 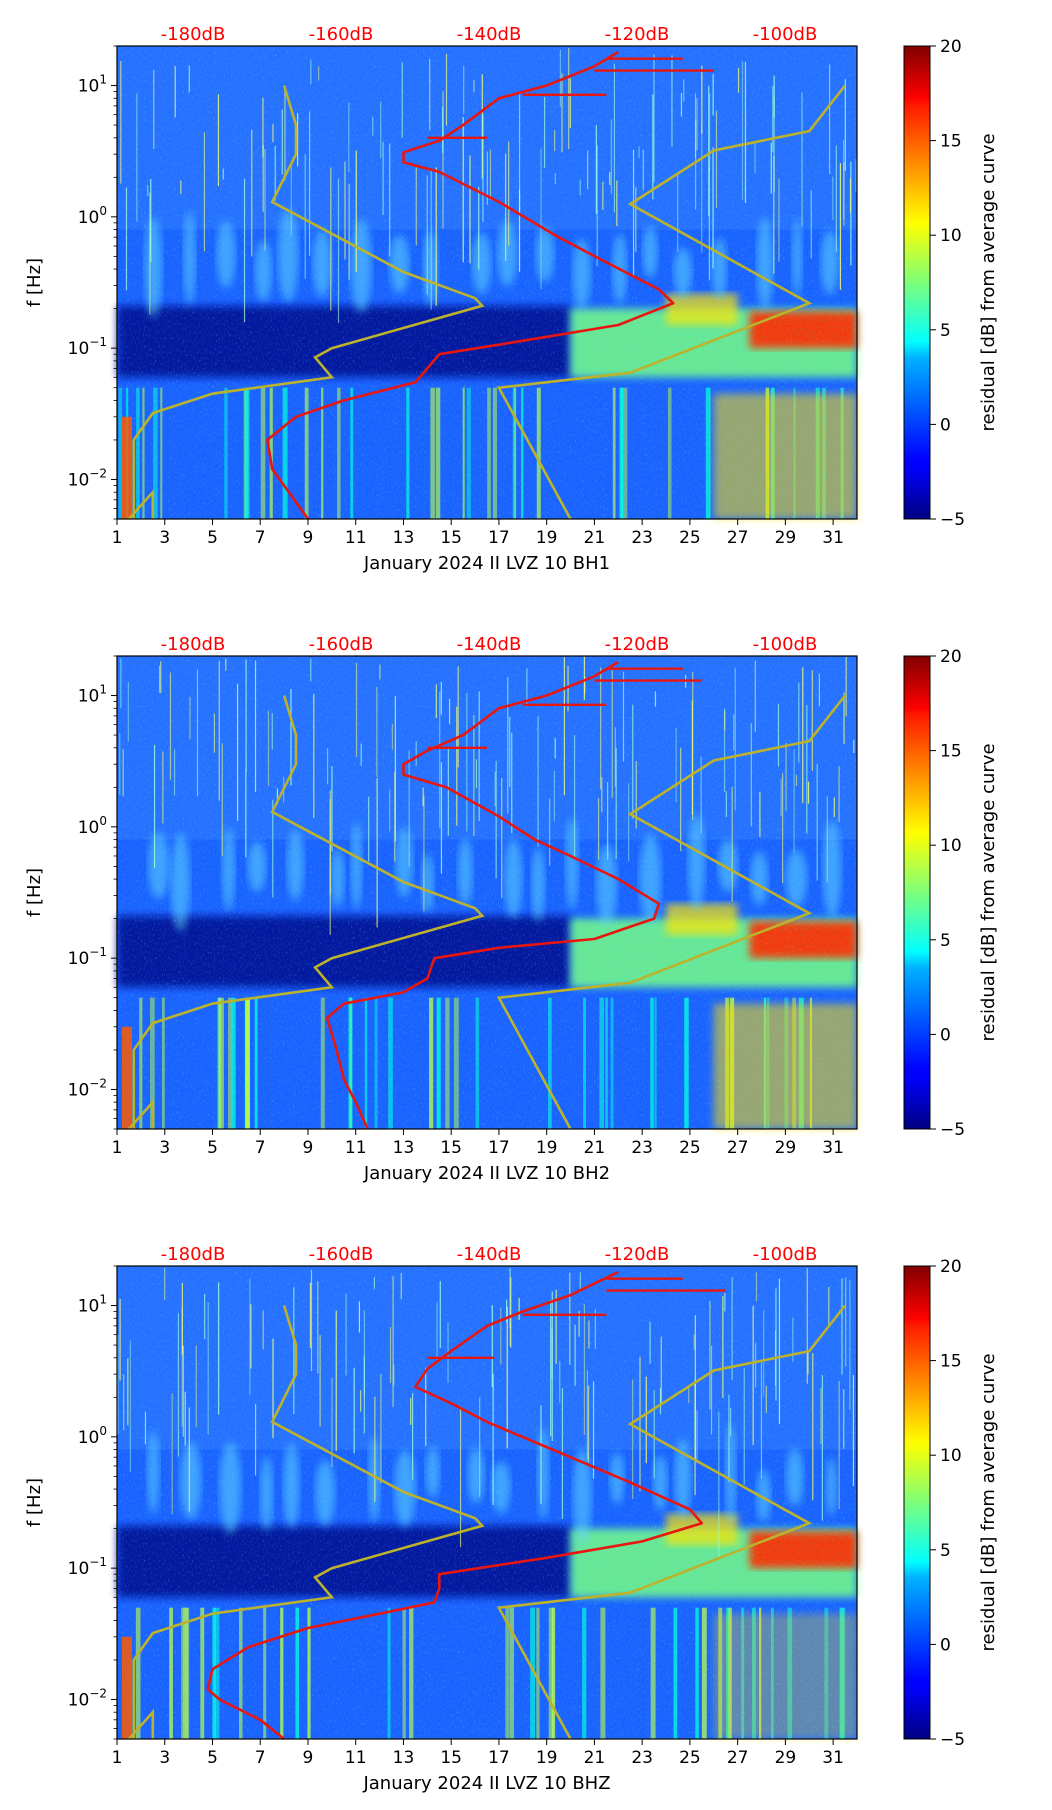 What do you see at coordinates (493, 895) in the screenshot?
I see `average-curve` at bounding box center [493, 895].